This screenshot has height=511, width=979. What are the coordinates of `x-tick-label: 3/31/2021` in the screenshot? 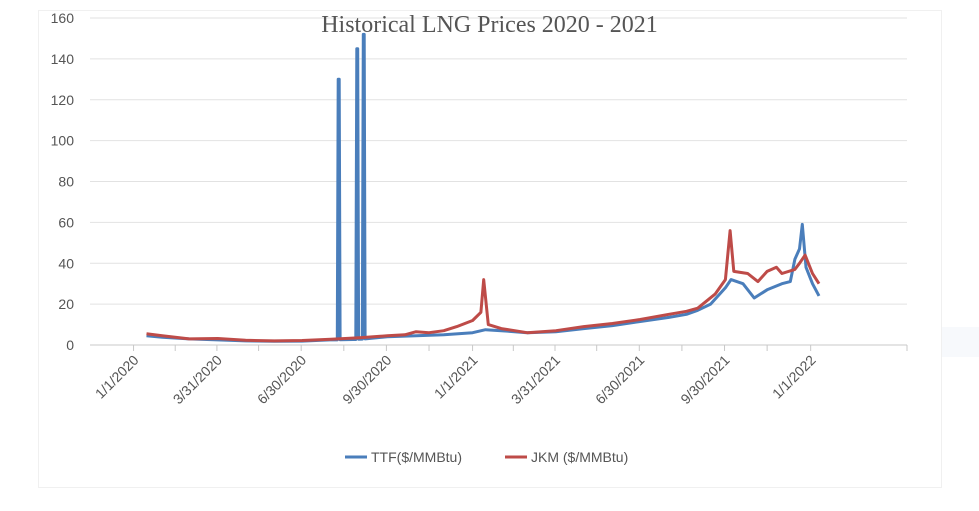 It's located at (536, 380).